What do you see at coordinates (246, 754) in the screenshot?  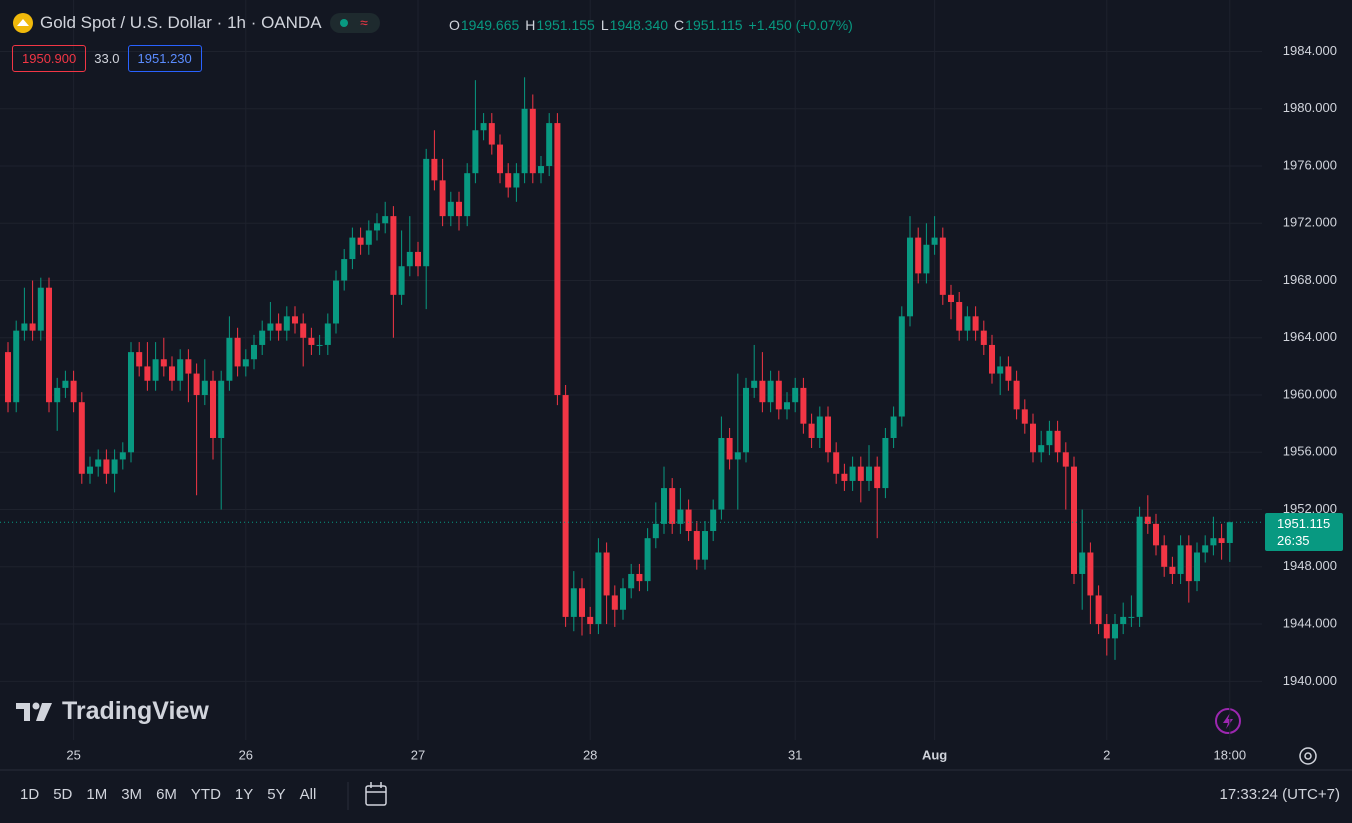 I see `x-tick-label: 26` at bounding box center [246, 754].